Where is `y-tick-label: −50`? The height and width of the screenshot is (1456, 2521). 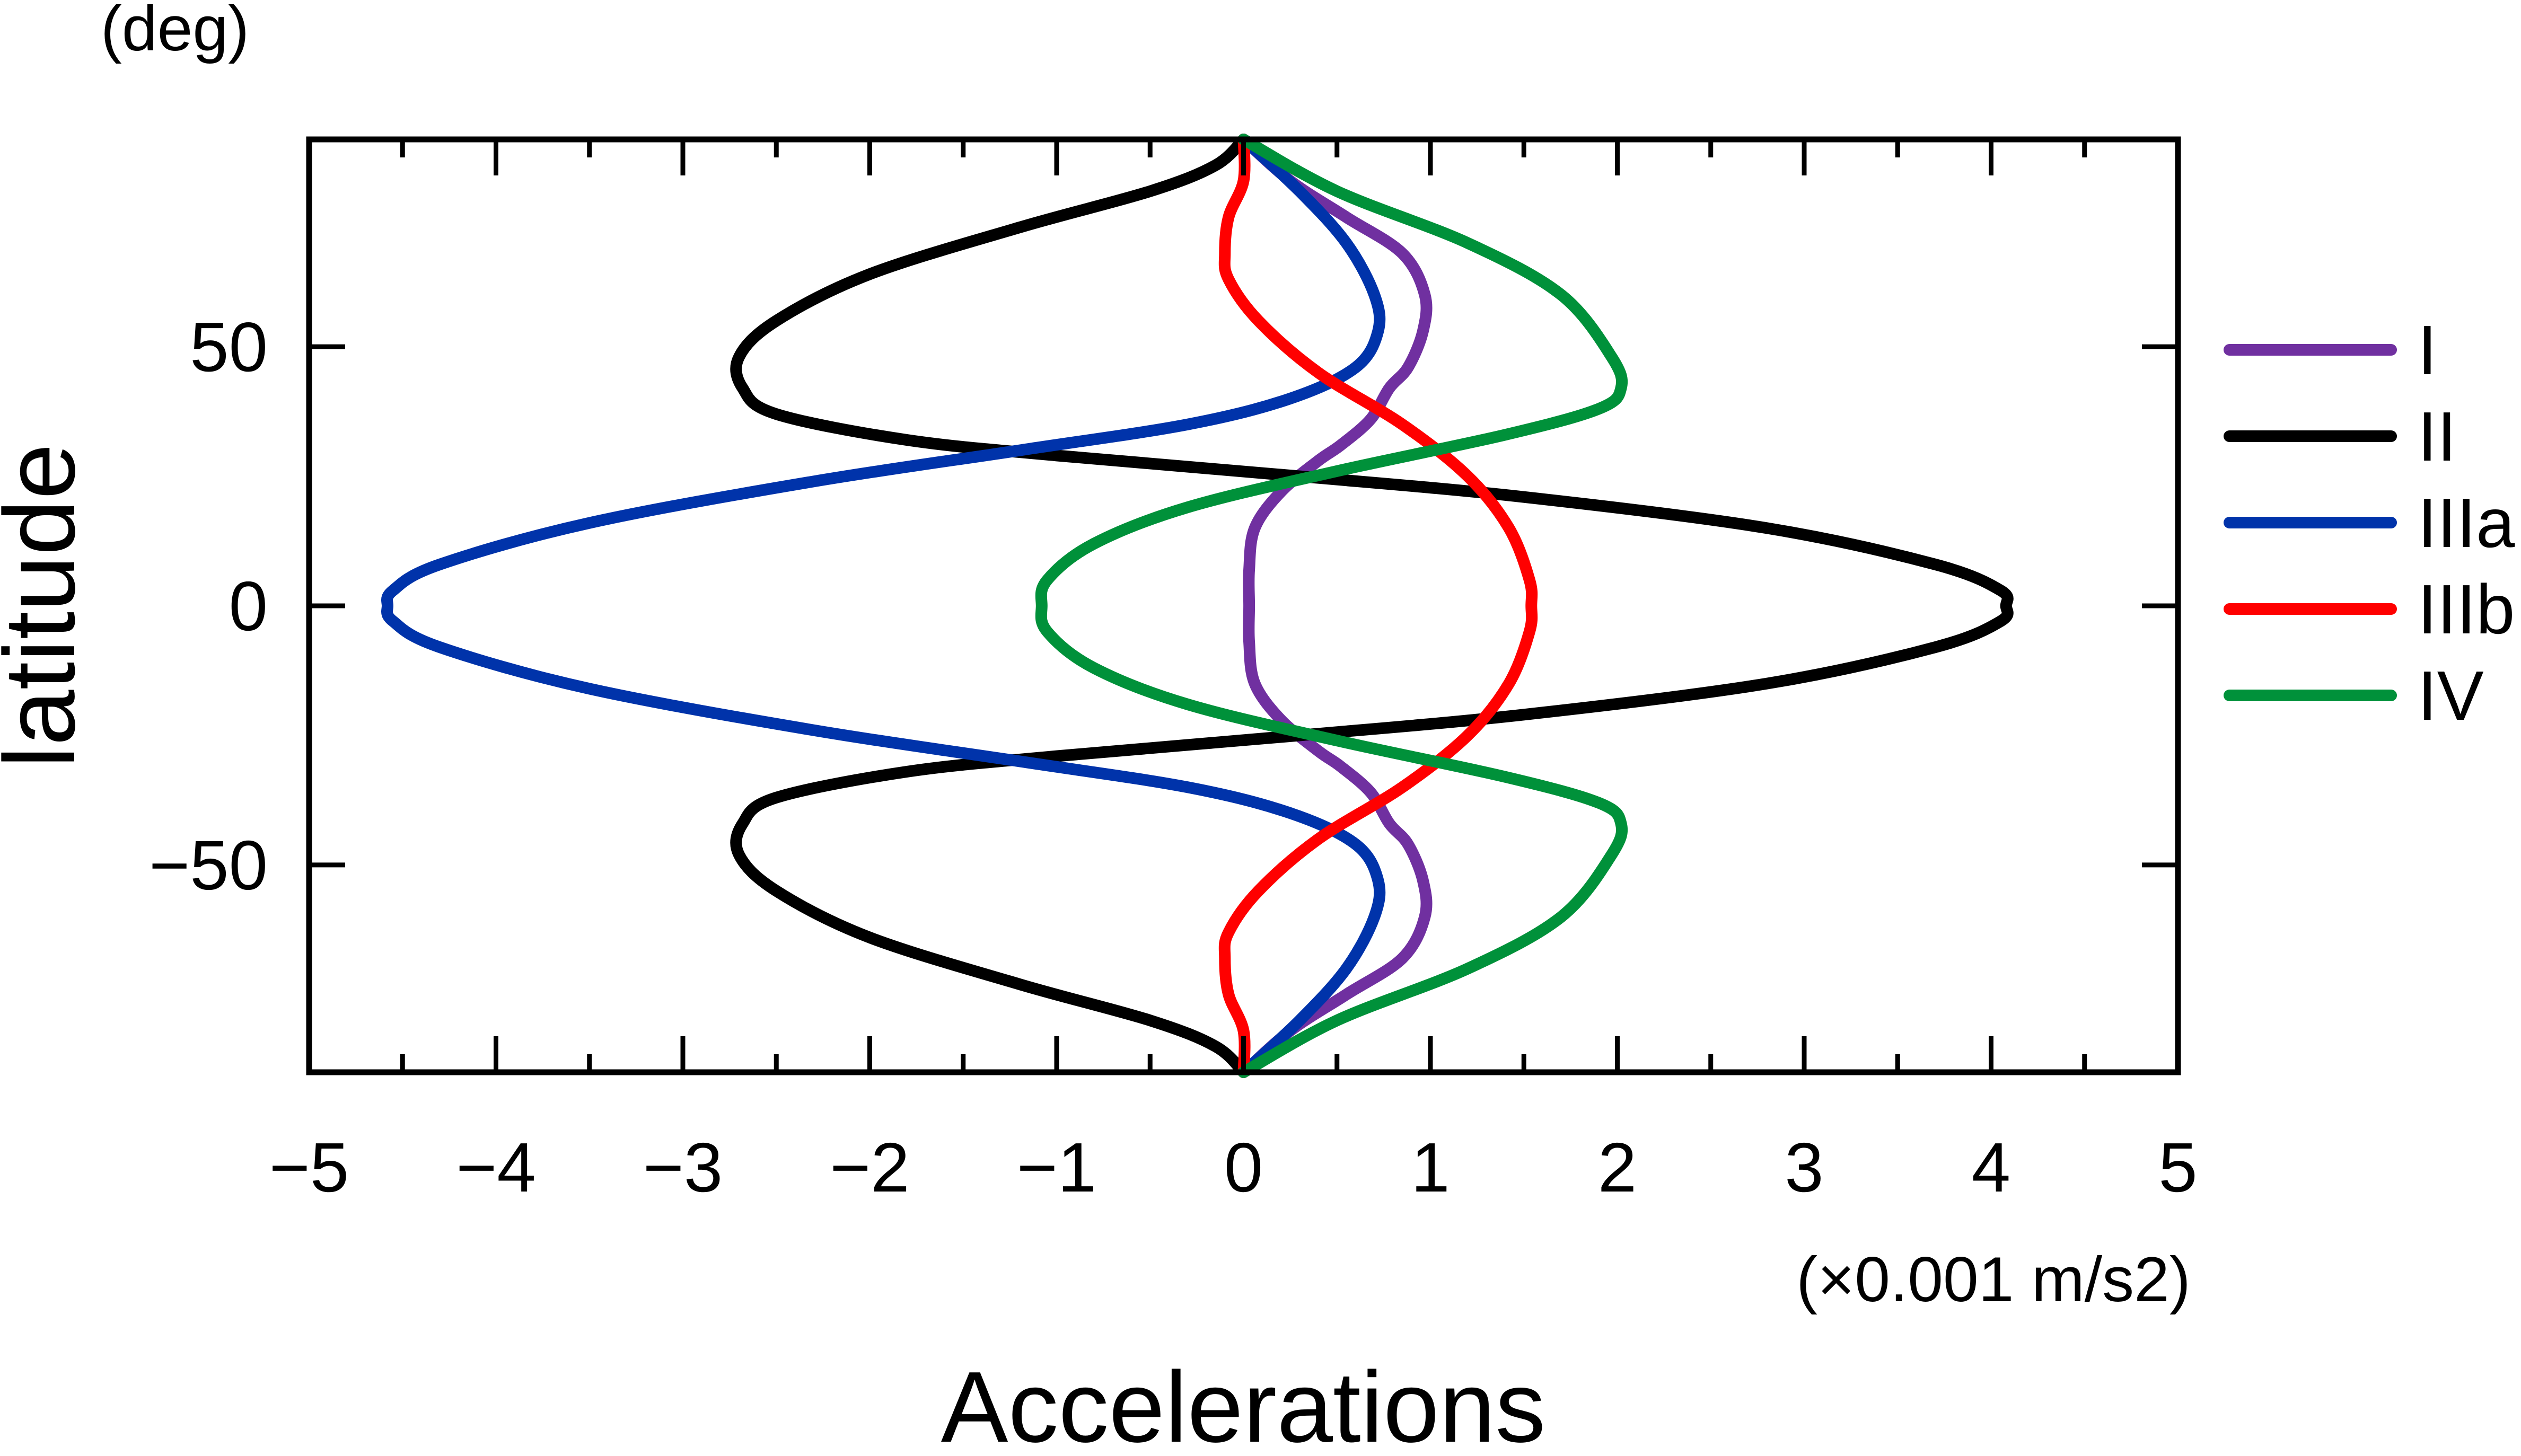 y-tick-label: −50 is located at coordinates (208, 865).